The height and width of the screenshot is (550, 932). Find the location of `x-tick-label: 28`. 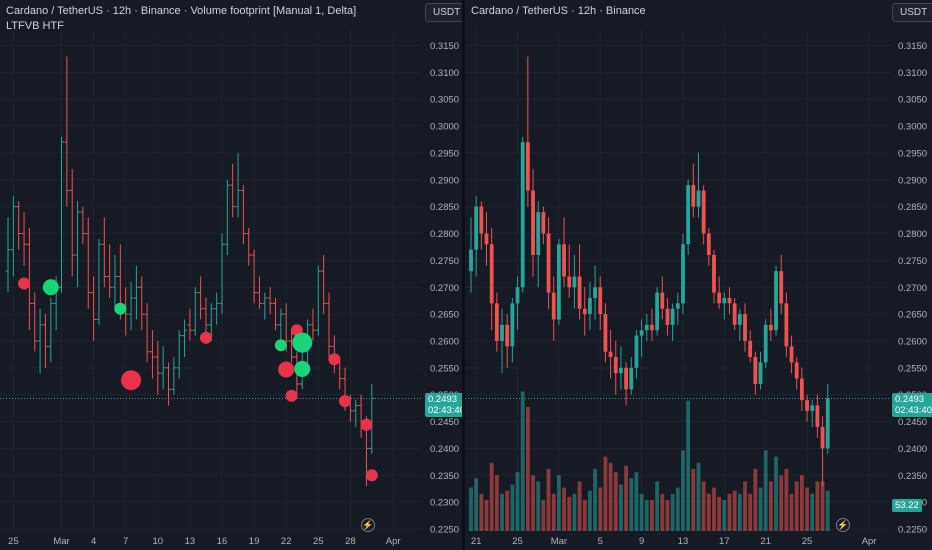

x-tick-label: 28 is located at coordinates (350, 541).